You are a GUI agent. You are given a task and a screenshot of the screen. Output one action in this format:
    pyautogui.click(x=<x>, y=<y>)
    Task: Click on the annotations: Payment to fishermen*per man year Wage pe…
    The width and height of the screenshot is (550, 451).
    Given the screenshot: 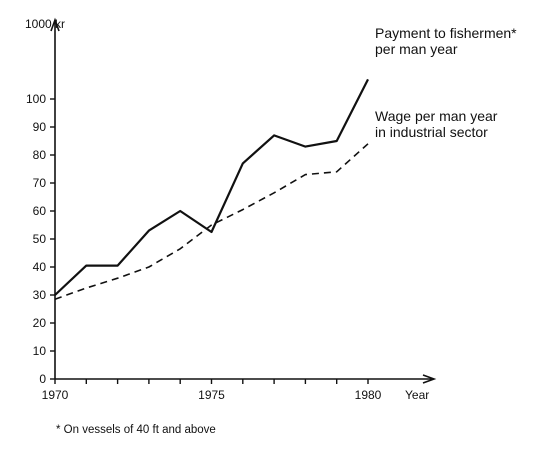 What is the action you would take?
    pyautogui.click(x=446, y=82)
    